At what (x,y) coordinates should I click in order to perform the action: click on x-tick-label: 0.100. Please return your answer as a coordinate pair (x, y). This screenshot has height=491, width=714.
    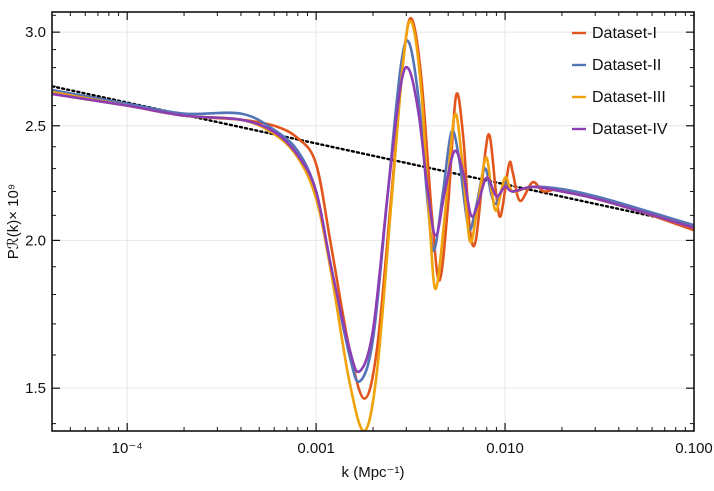
    Looking at the image, I should click on (694, 448).